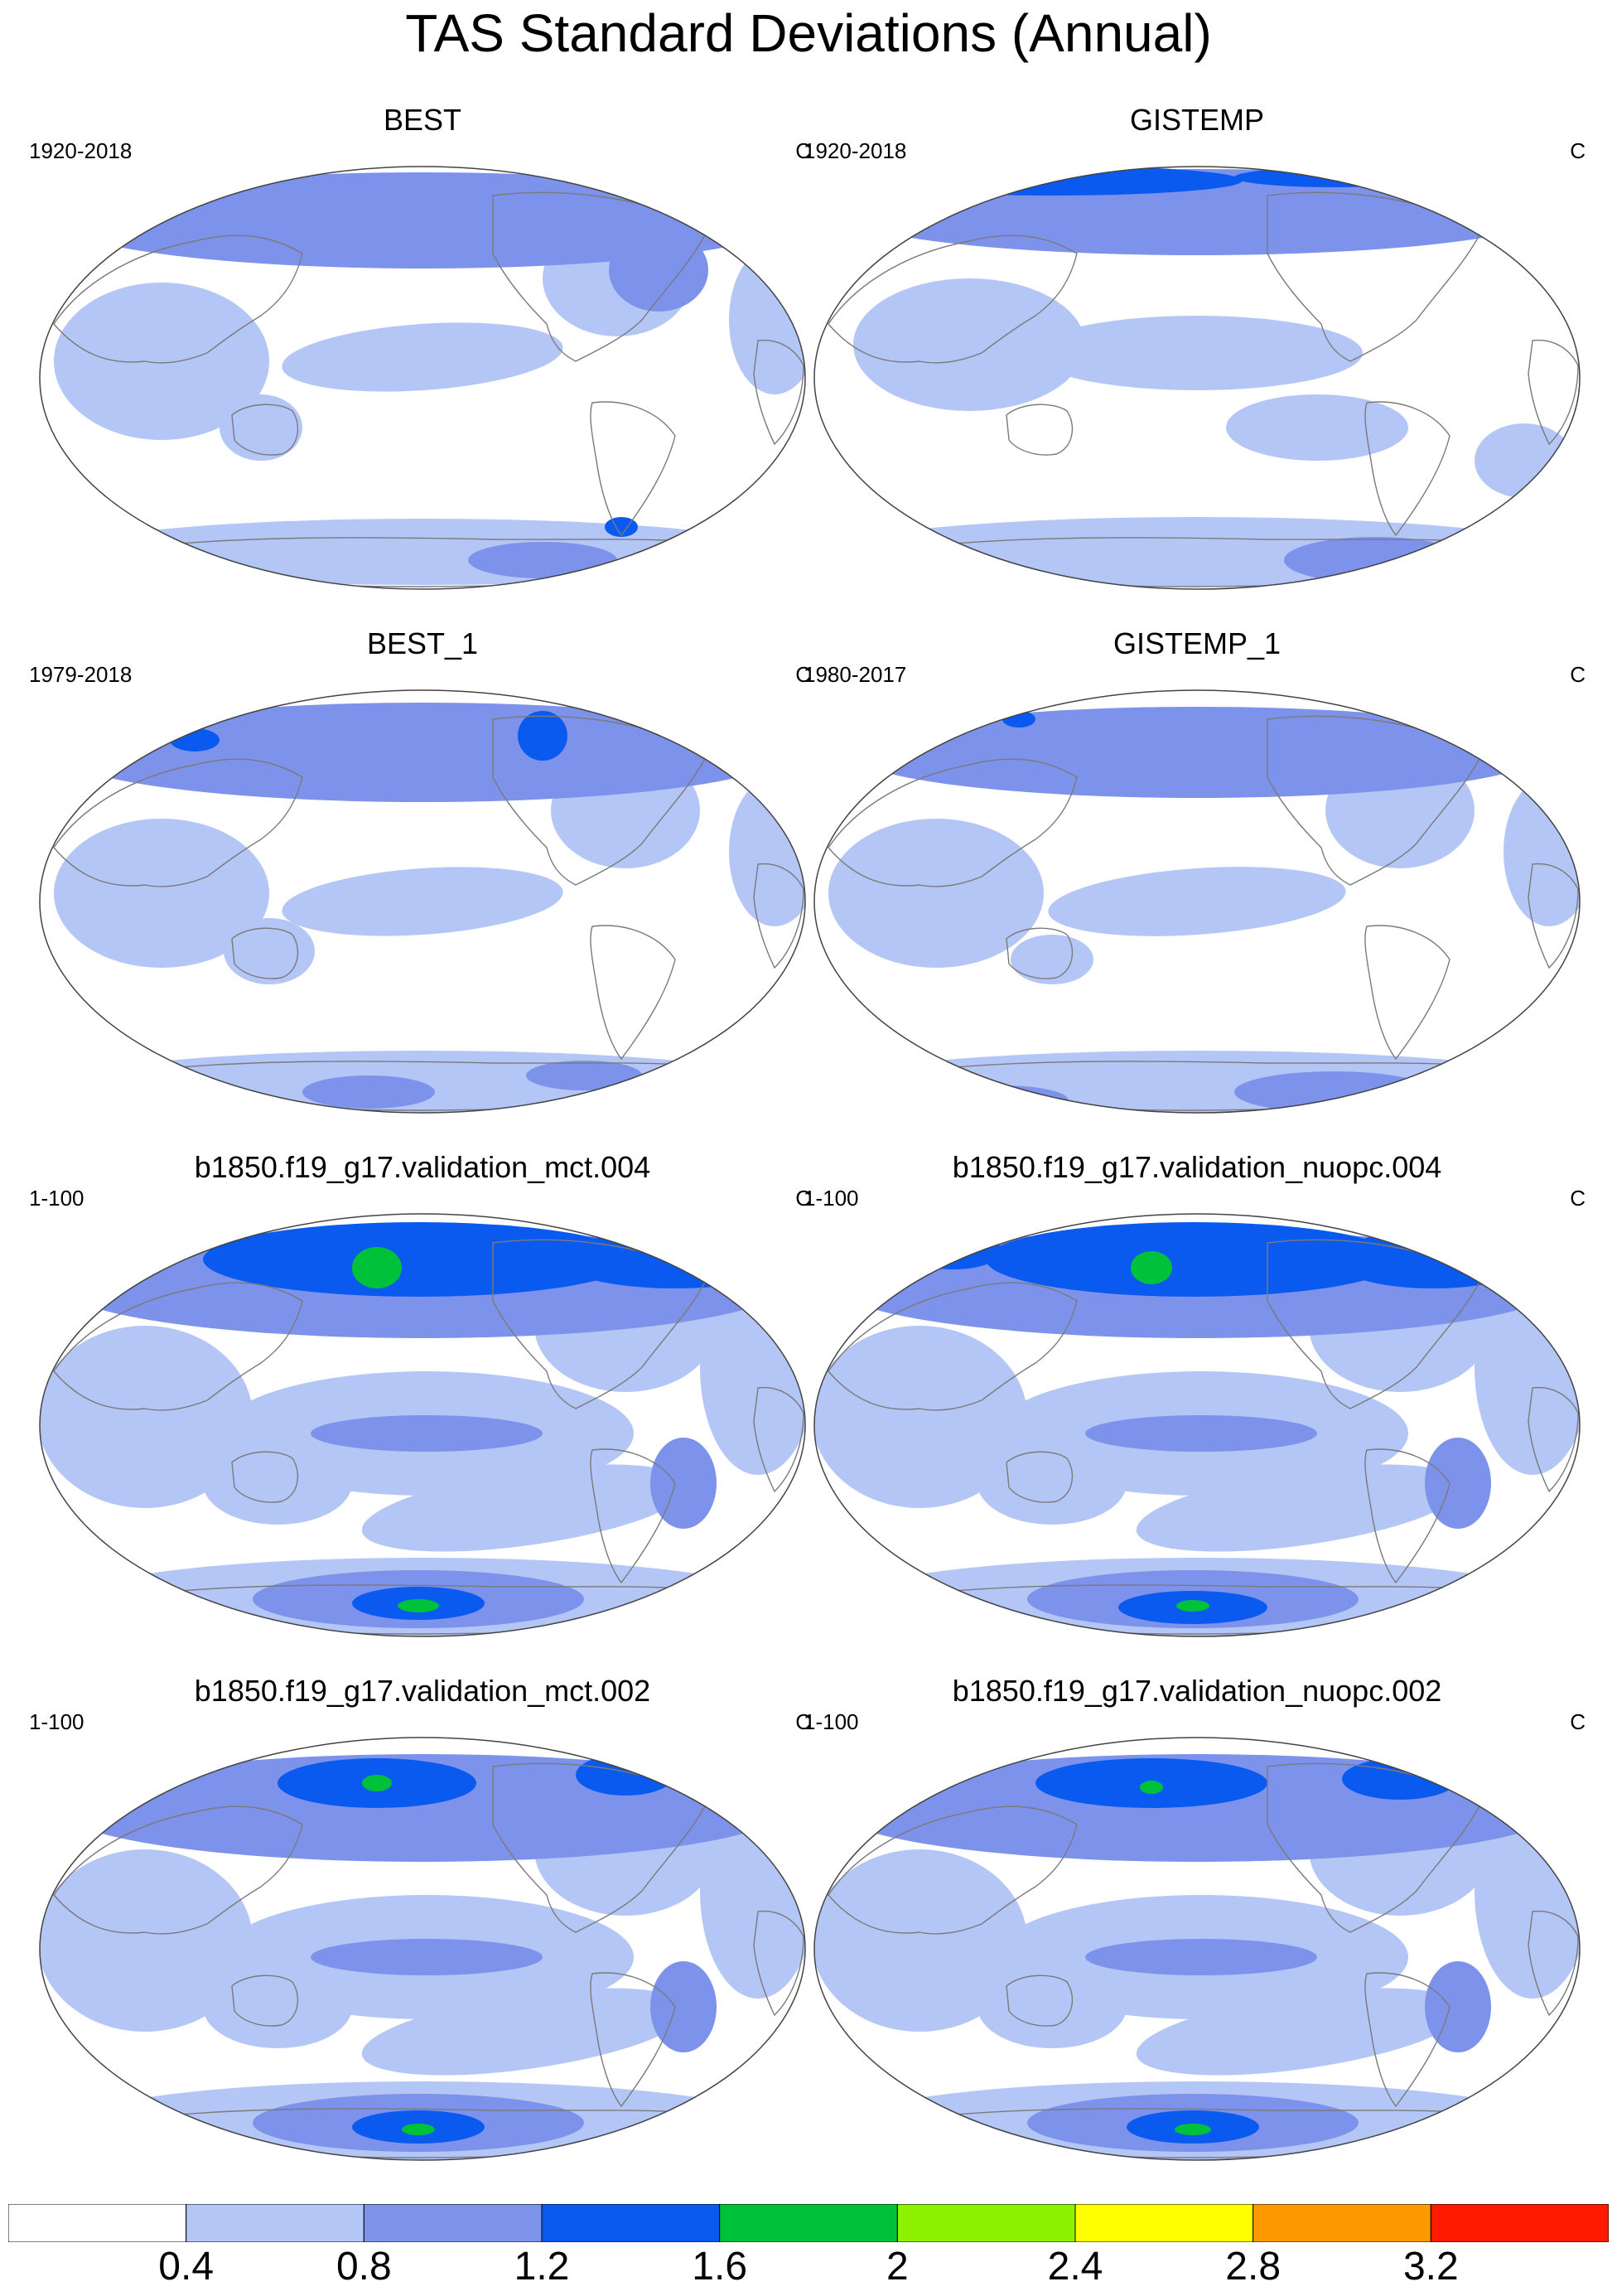 The image size is (1617, 2296). Describe the element at coordinates (363, 2267) in the screenshot. I see `colorbar-tick-label: 0.8` at that location.